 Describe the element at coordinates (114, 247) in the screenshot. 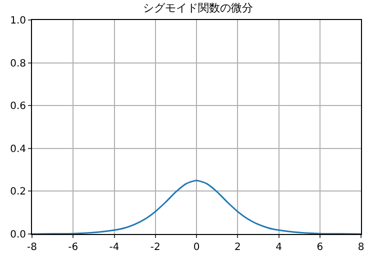

I see `x-tick-label: -4` at that location.